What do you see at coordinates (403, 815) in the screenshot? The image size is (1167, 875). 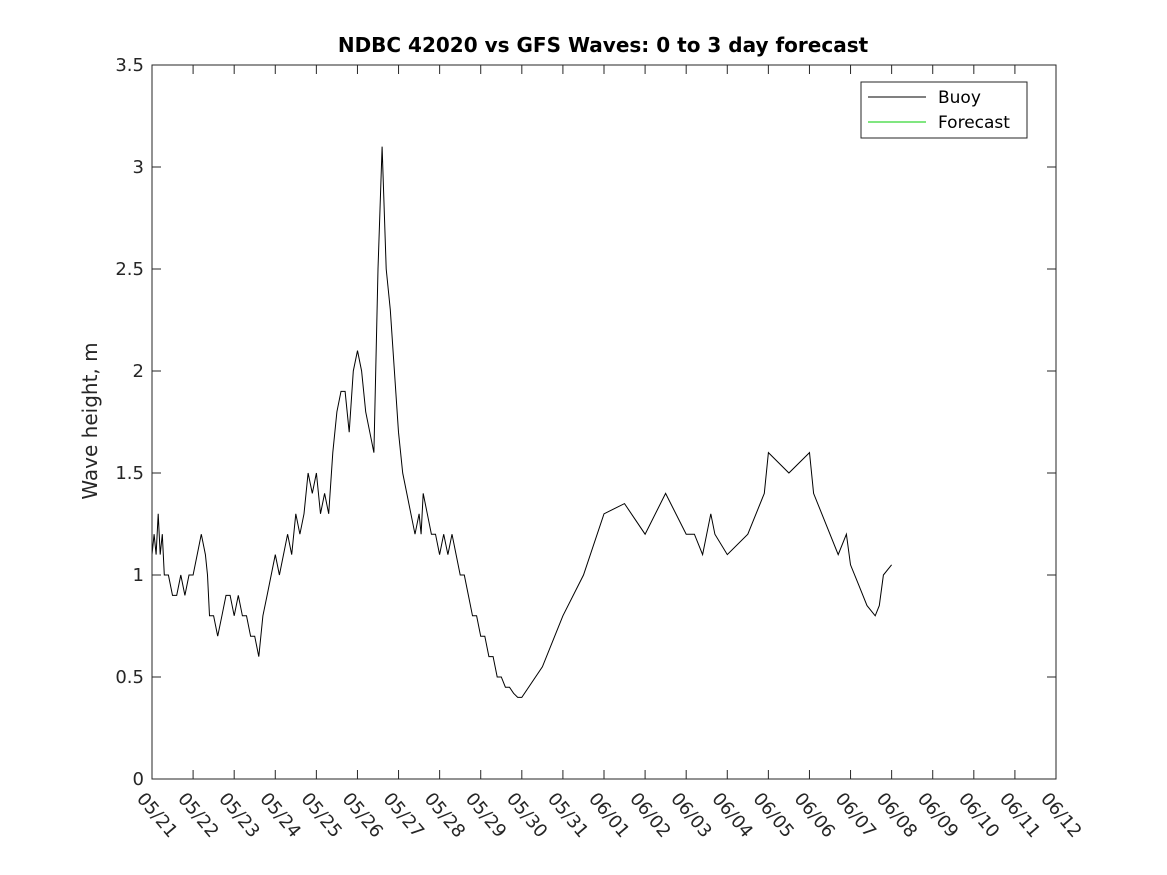 I see `x-tick-label: 05/27` at bounding box center [403, 815].